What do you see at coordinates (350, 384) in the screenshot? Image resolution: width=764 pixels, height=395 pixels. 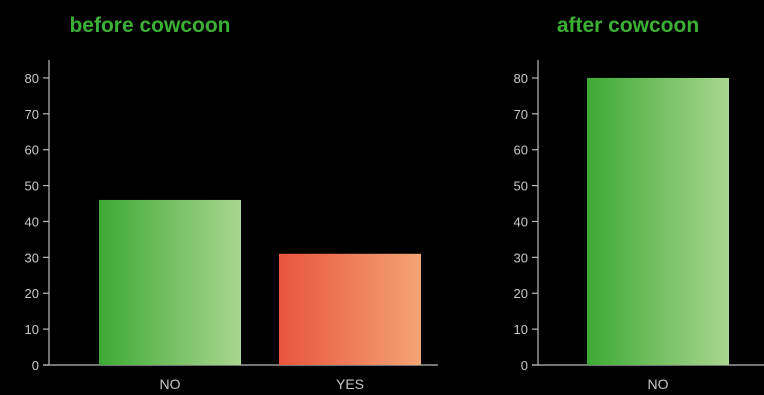 I see `x-tick-label: YES` at bounding box center [350, 384].